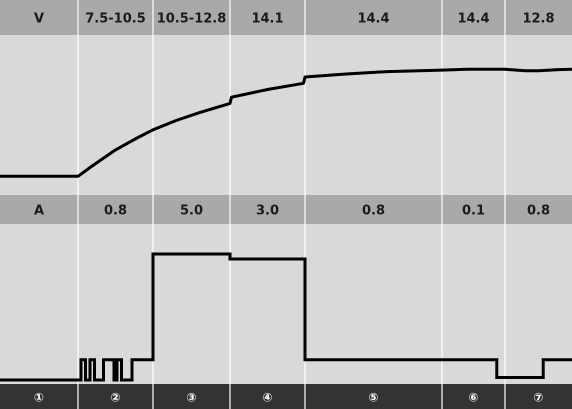  I want to click on current-label: A, so click(39, 211).